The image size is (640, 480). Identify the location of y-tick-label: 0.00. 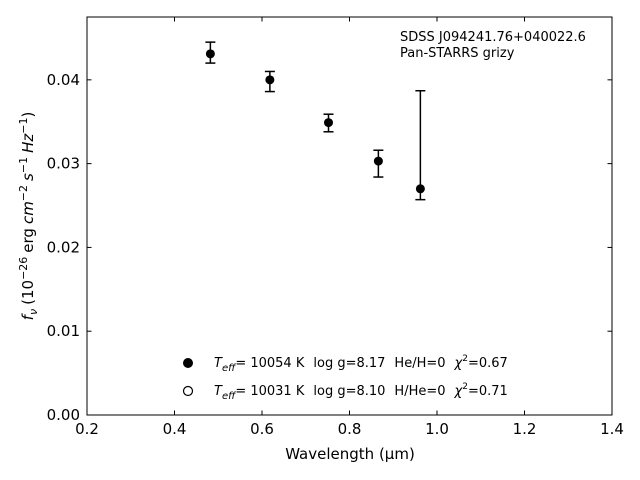
(63, 415).